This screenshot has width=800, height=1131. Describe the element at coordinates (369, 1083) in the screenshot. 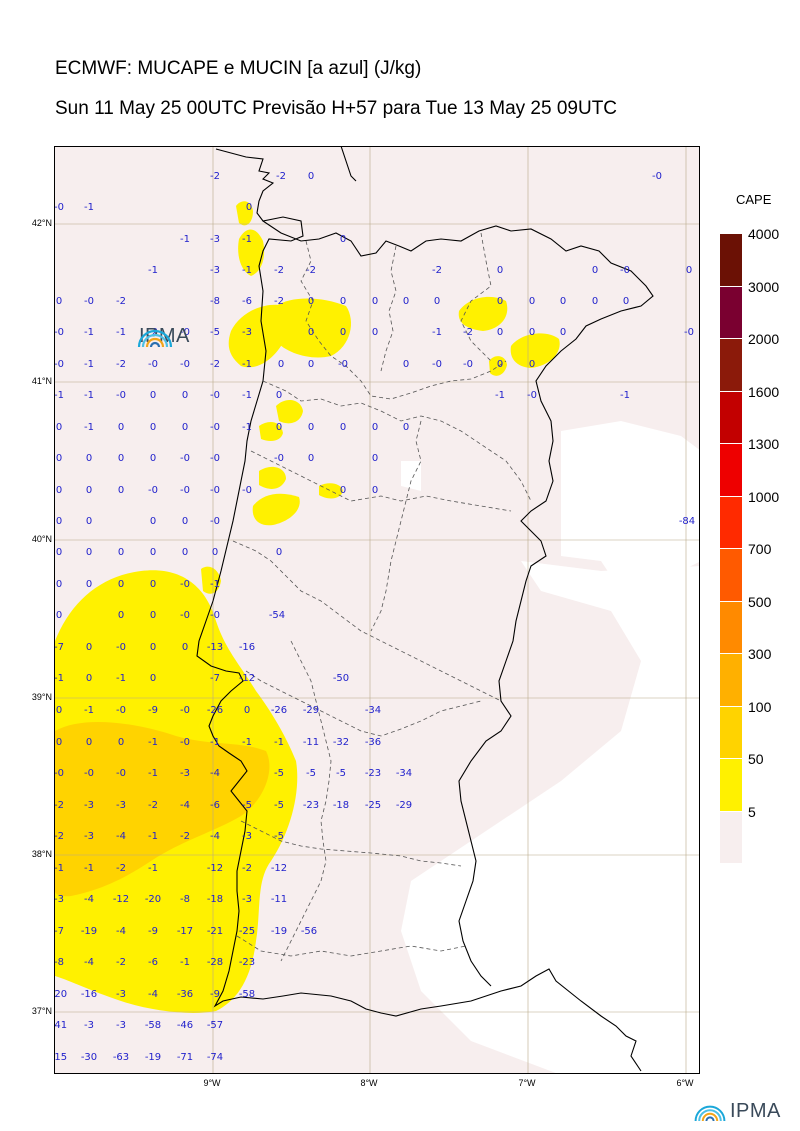

I see `longitude-label: 8°W` at that location.